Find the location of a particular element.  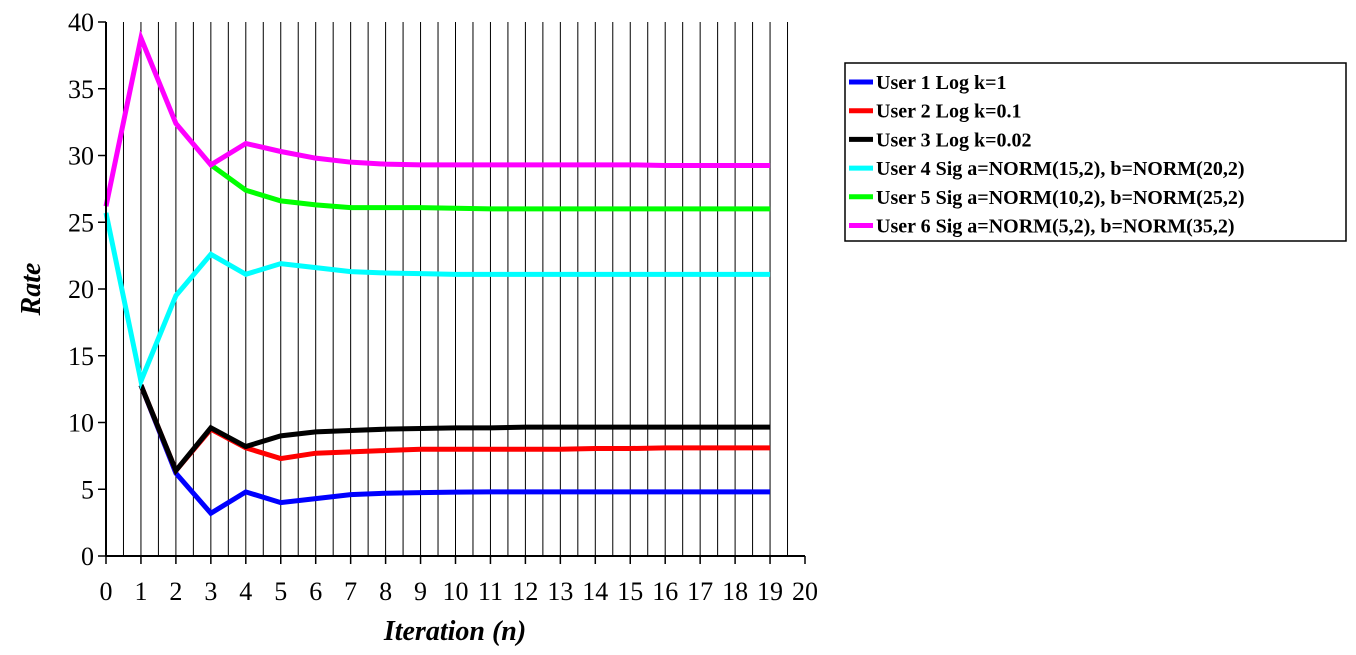

legend-label-user-1: User 1 Log k=1 is located at coordinates (941, 83).